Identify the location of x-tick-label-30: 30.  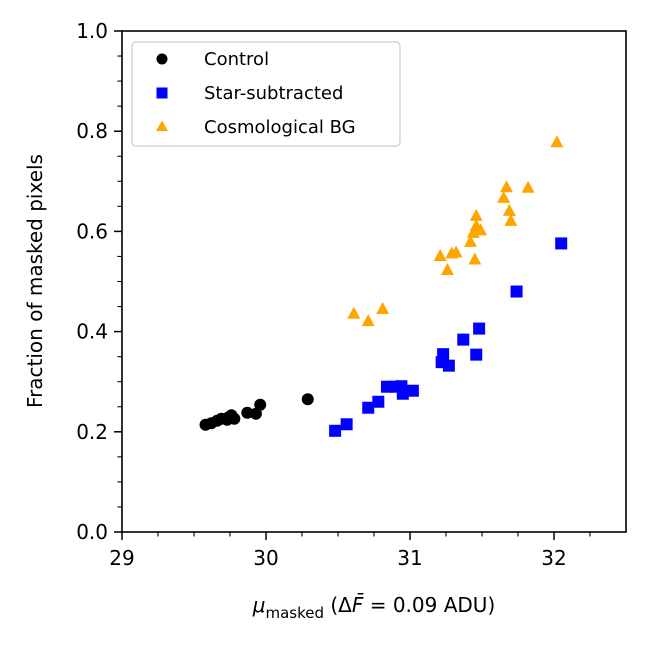
(265, 558).